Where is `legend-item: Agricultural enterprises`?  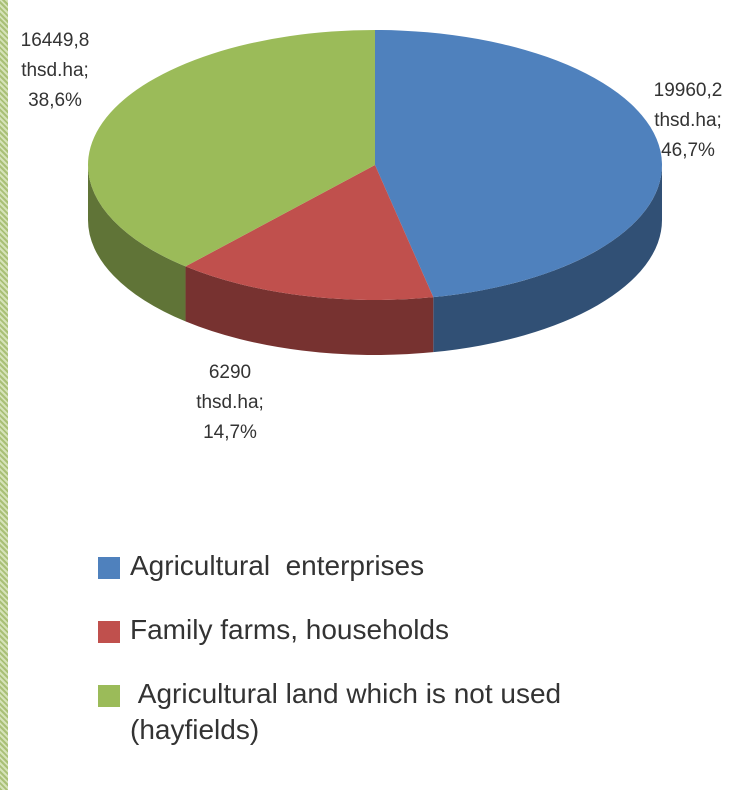
legend-item: Agricultural enterprises is located at coordinates (388, 566).